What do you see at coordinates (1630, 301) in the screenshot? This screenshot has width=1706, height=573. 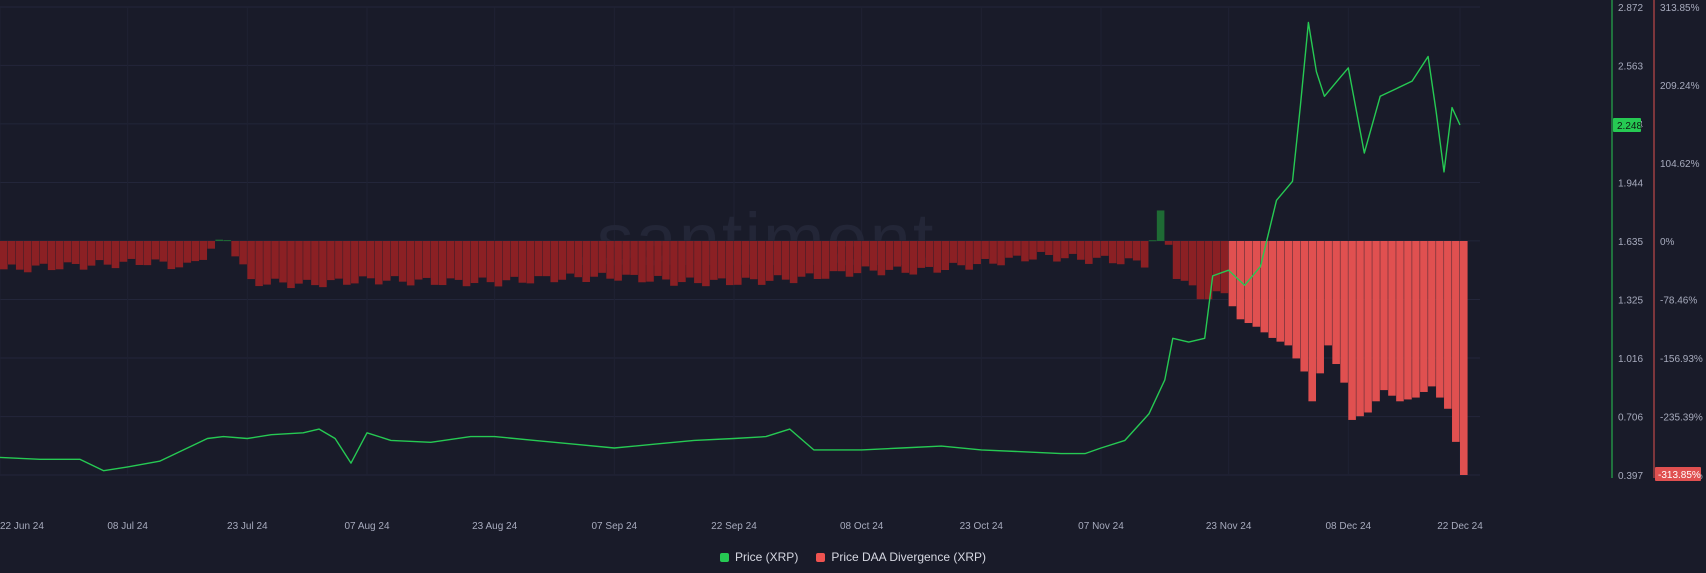 I see `price-tick-label: 1.325` at bounding box center [1630, 301].